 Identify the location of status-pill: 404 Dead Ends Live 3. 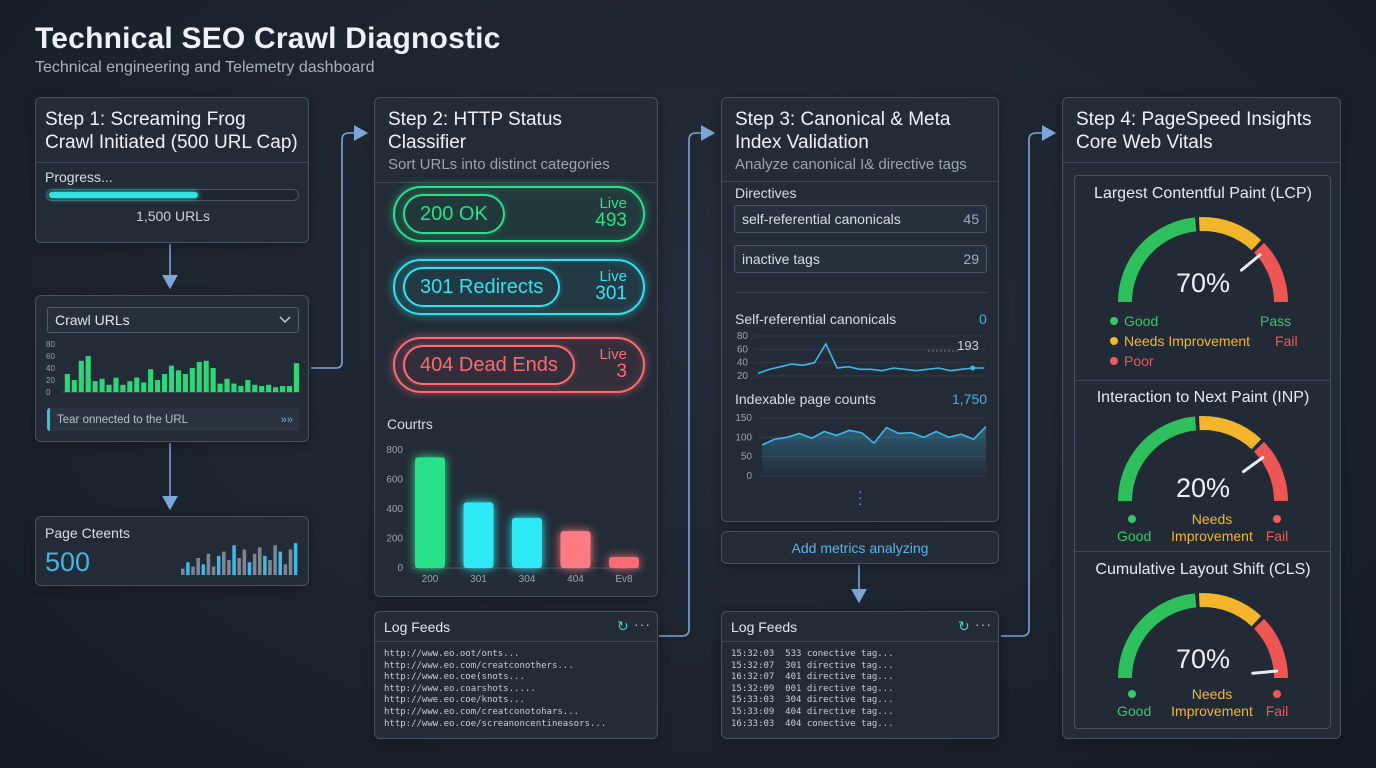
(519, 365).